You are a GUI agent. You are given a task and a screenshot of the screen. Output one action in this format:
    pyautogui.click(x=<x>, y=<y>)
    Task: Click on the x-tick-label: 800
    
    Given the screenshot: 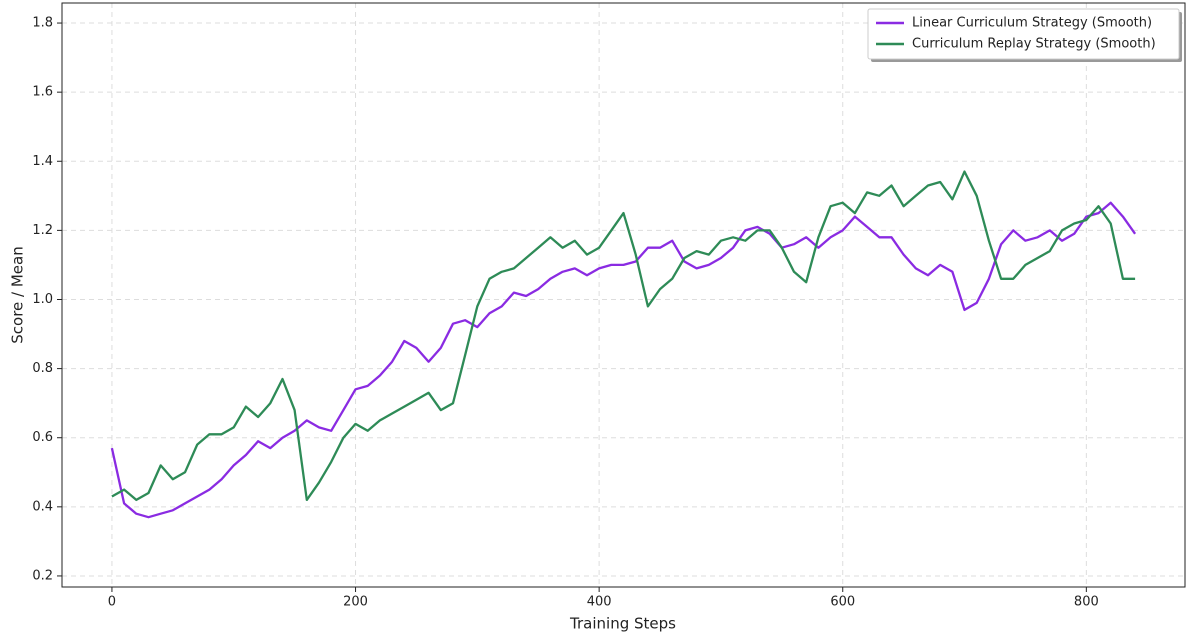 What is the action you would take?
    pyautogui.click(x=1086, y=602)
    